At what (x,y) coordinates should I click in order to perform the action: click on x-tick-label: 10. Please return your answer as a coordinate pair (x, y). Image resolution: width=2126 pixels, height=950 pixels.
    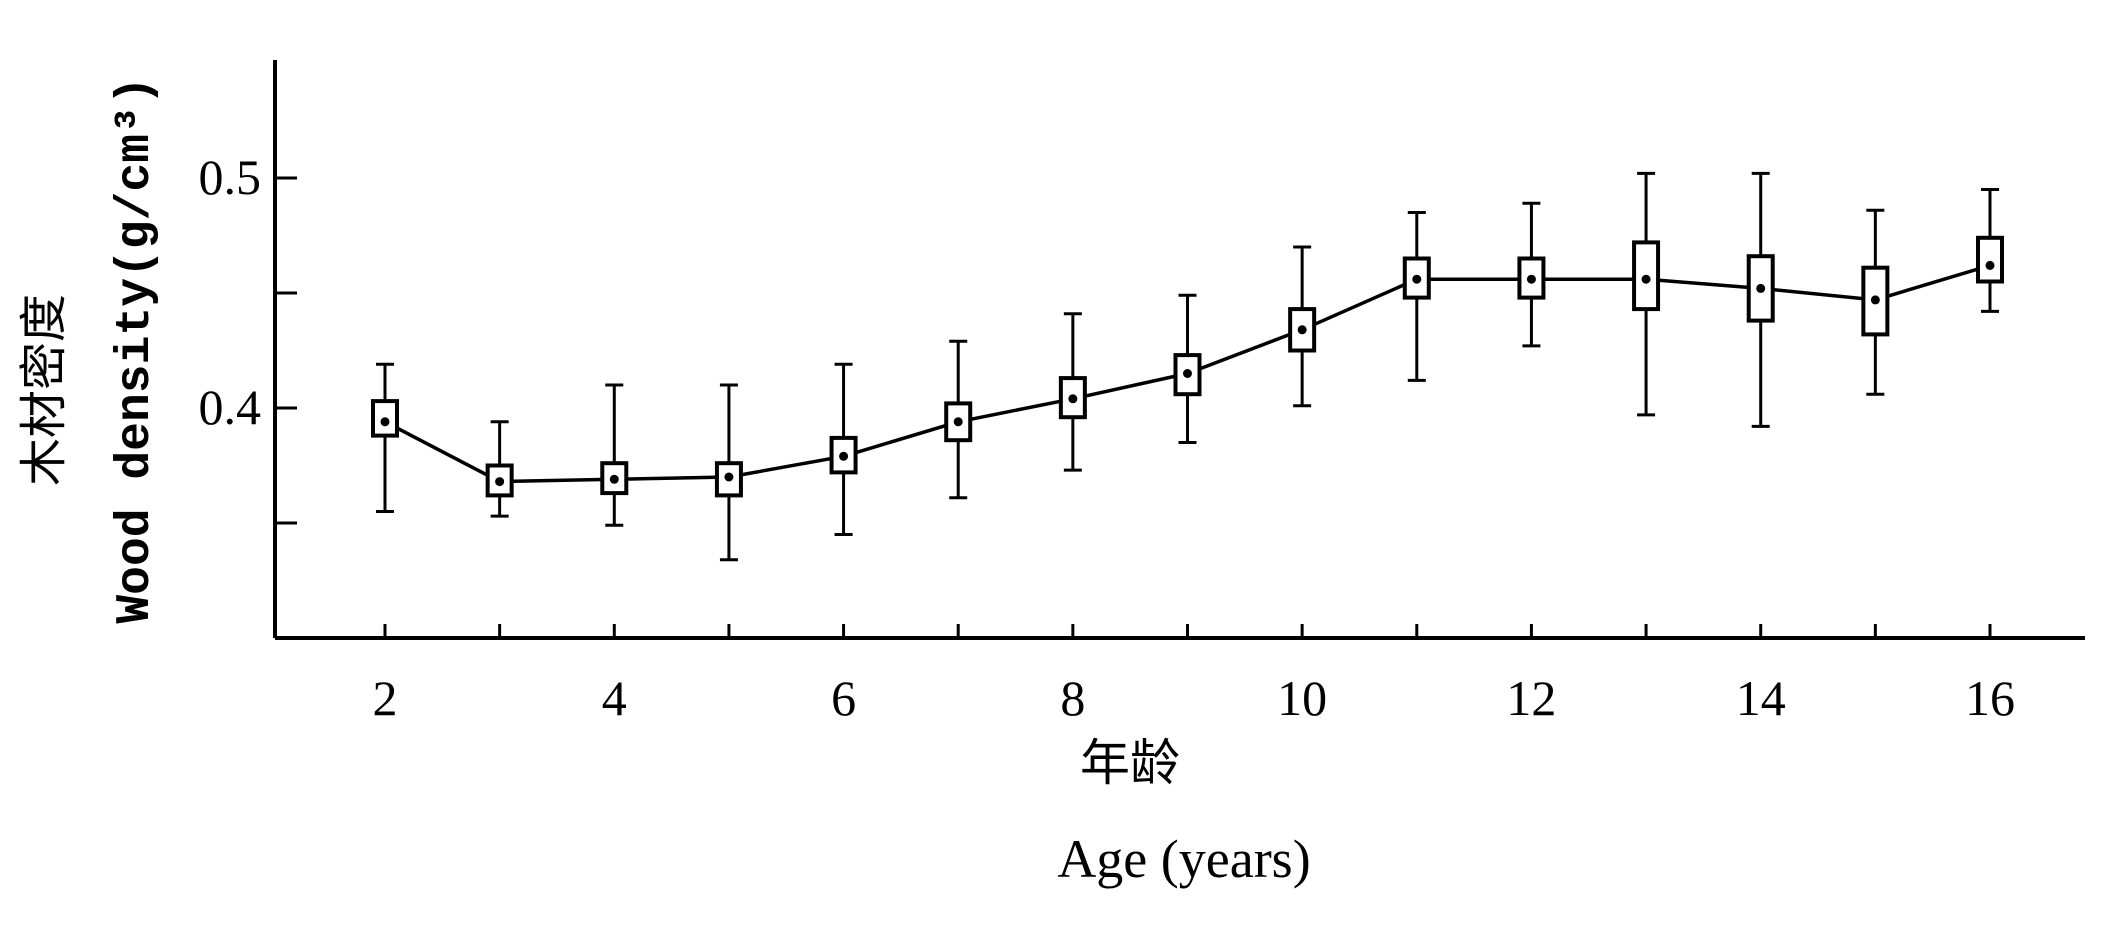
    Looking at the image, I should click on (1302, 698).